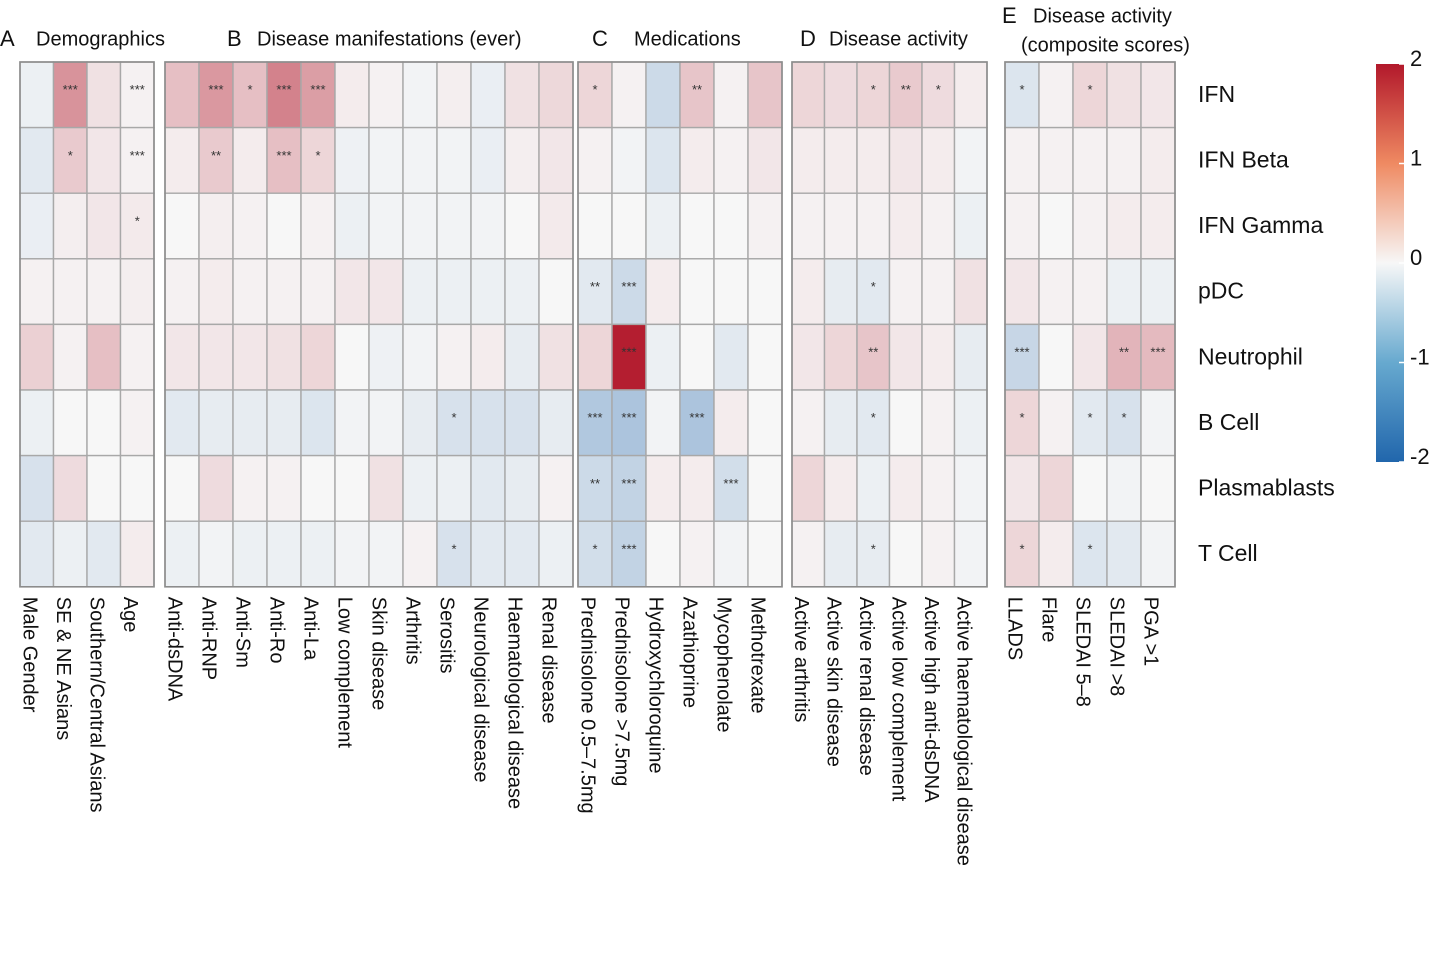 The width and height of the screenshot is (1436, 953). What do you see at coordinates (656, 685) in the screenshot?
I see `column-label: Hydroxychloroquine` at bounding box center [656, 685].